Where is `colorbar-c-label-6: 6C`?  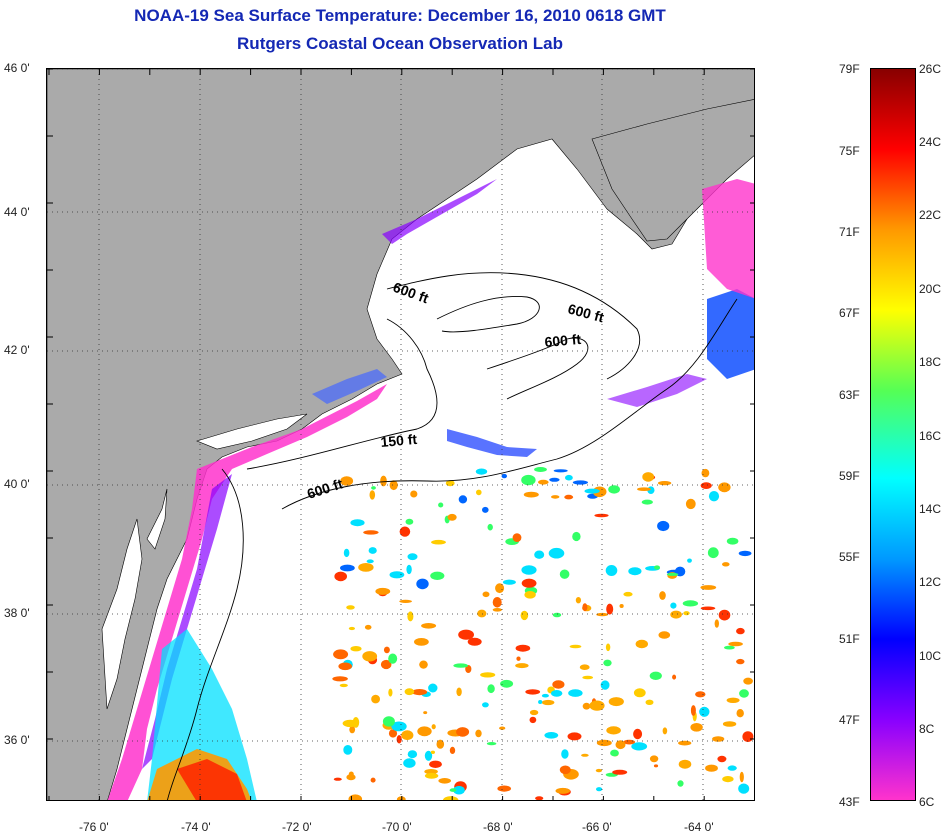
colorbar-c-label-6: 6C is located at coordinates (927, 802).